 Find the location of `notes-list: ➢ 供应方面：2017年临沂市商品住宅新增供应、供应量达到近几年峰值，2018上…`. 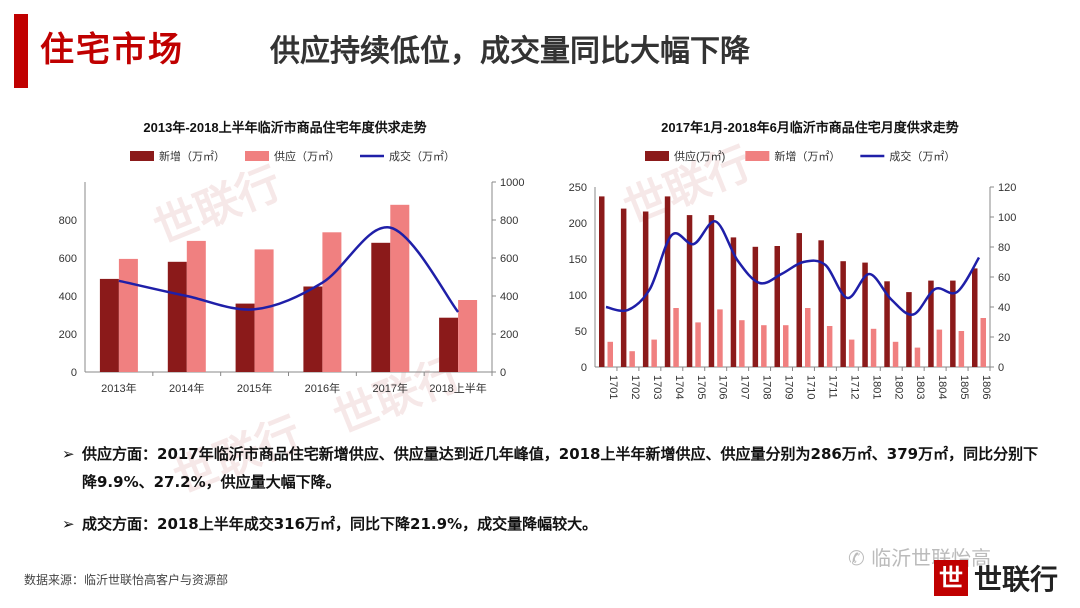

notes-list: ➢ 供应方面：2017年临沂市商品住宅新增供应、供应量达到近几年峰值，2018上… is located at coordinates (552, 489).